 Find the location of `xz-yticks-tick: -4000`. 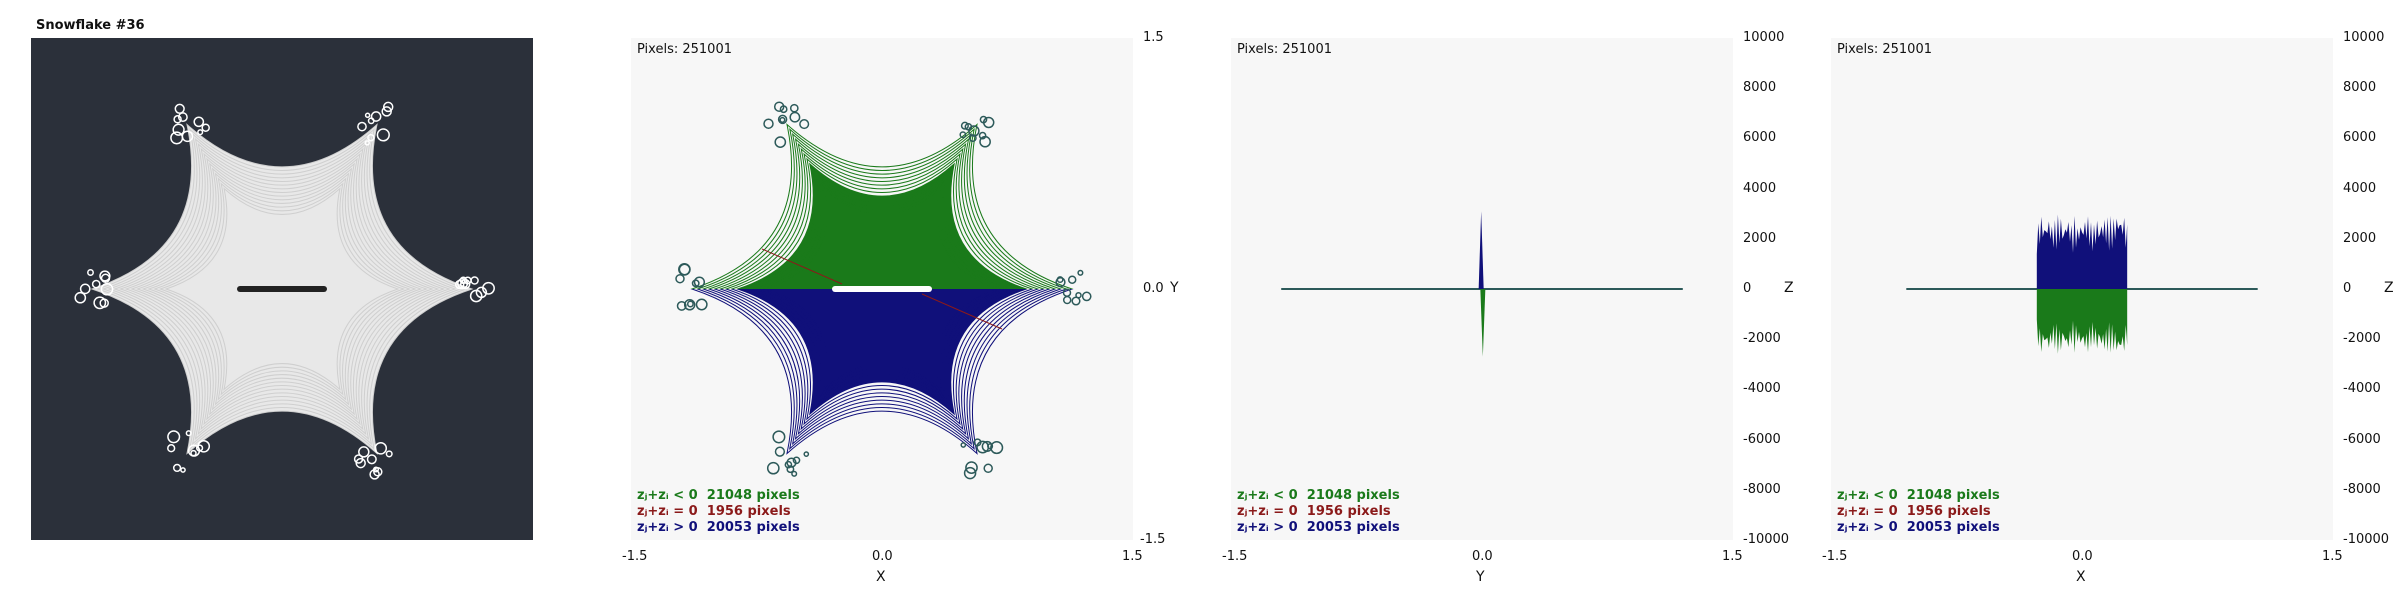

xz-yticks-tick: -4000 is located at coordinates (2362, 388).